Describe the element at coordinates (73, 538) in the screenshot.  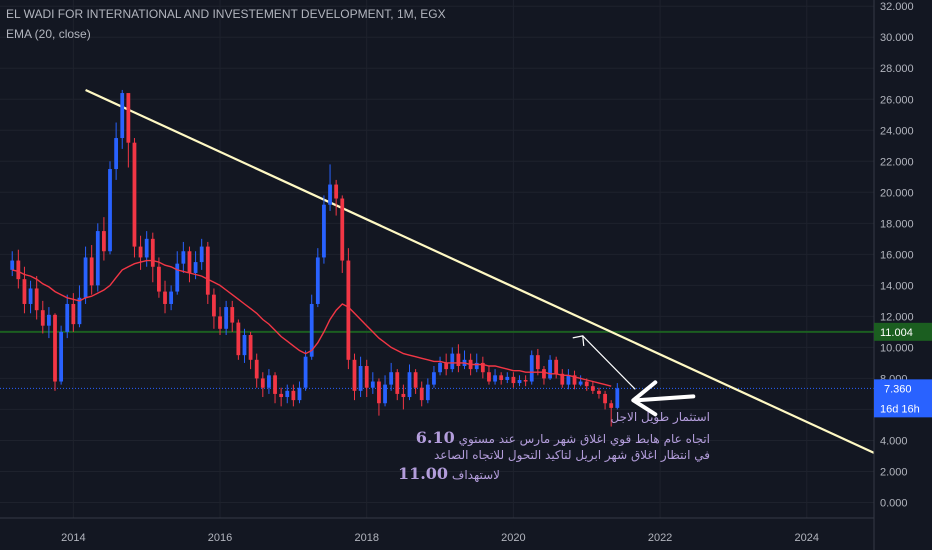
I see `x-tick-label: 2014` at that location.